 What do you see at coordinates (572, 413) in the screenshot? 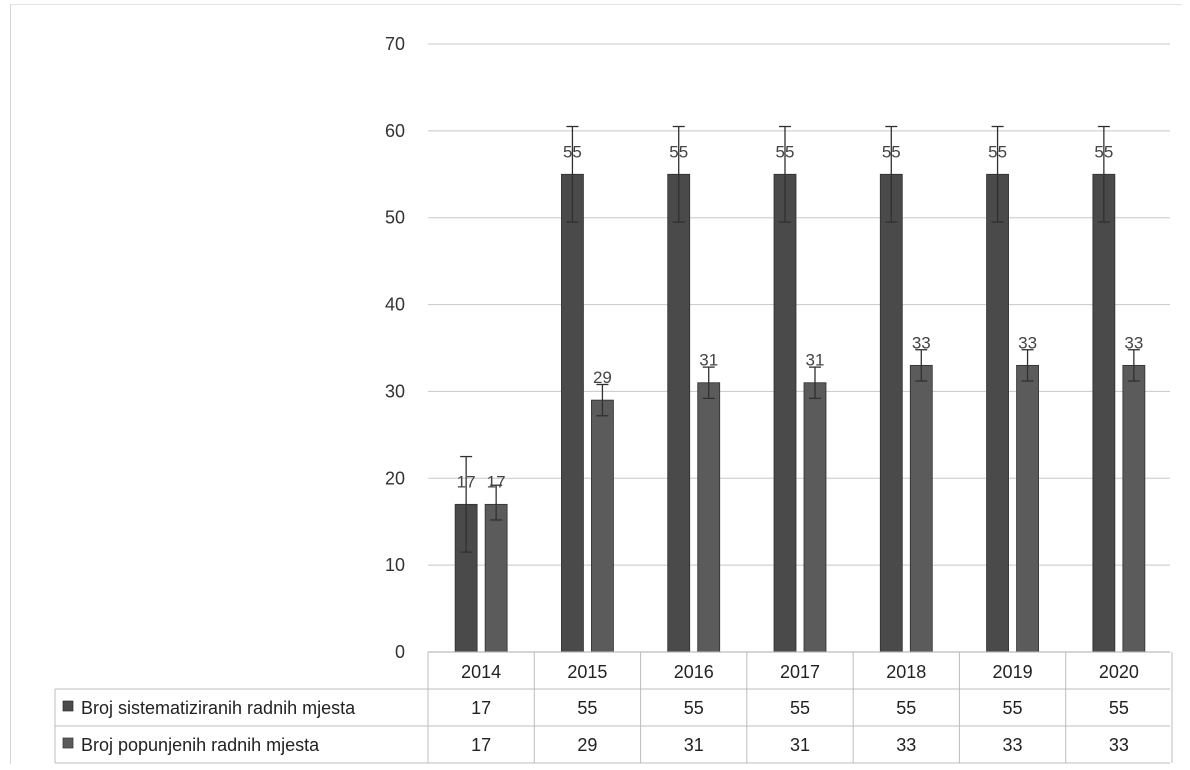
I see `bar-1-2015` at bounding box center [572, 413].